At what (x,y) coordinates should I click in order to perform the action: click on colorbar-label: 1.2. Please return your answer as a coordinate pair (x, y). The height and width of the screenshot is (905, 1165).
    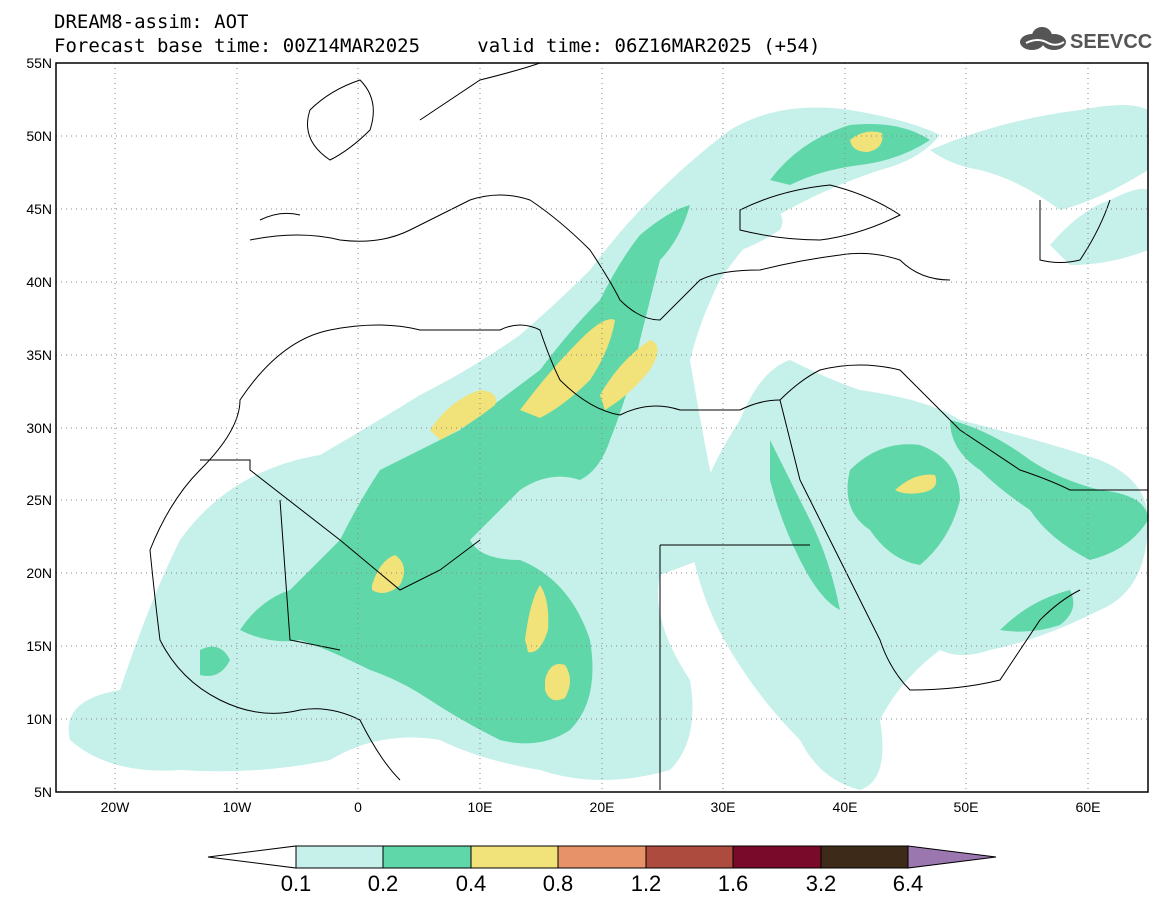
    Looking at the image, I should click on (646, 883).